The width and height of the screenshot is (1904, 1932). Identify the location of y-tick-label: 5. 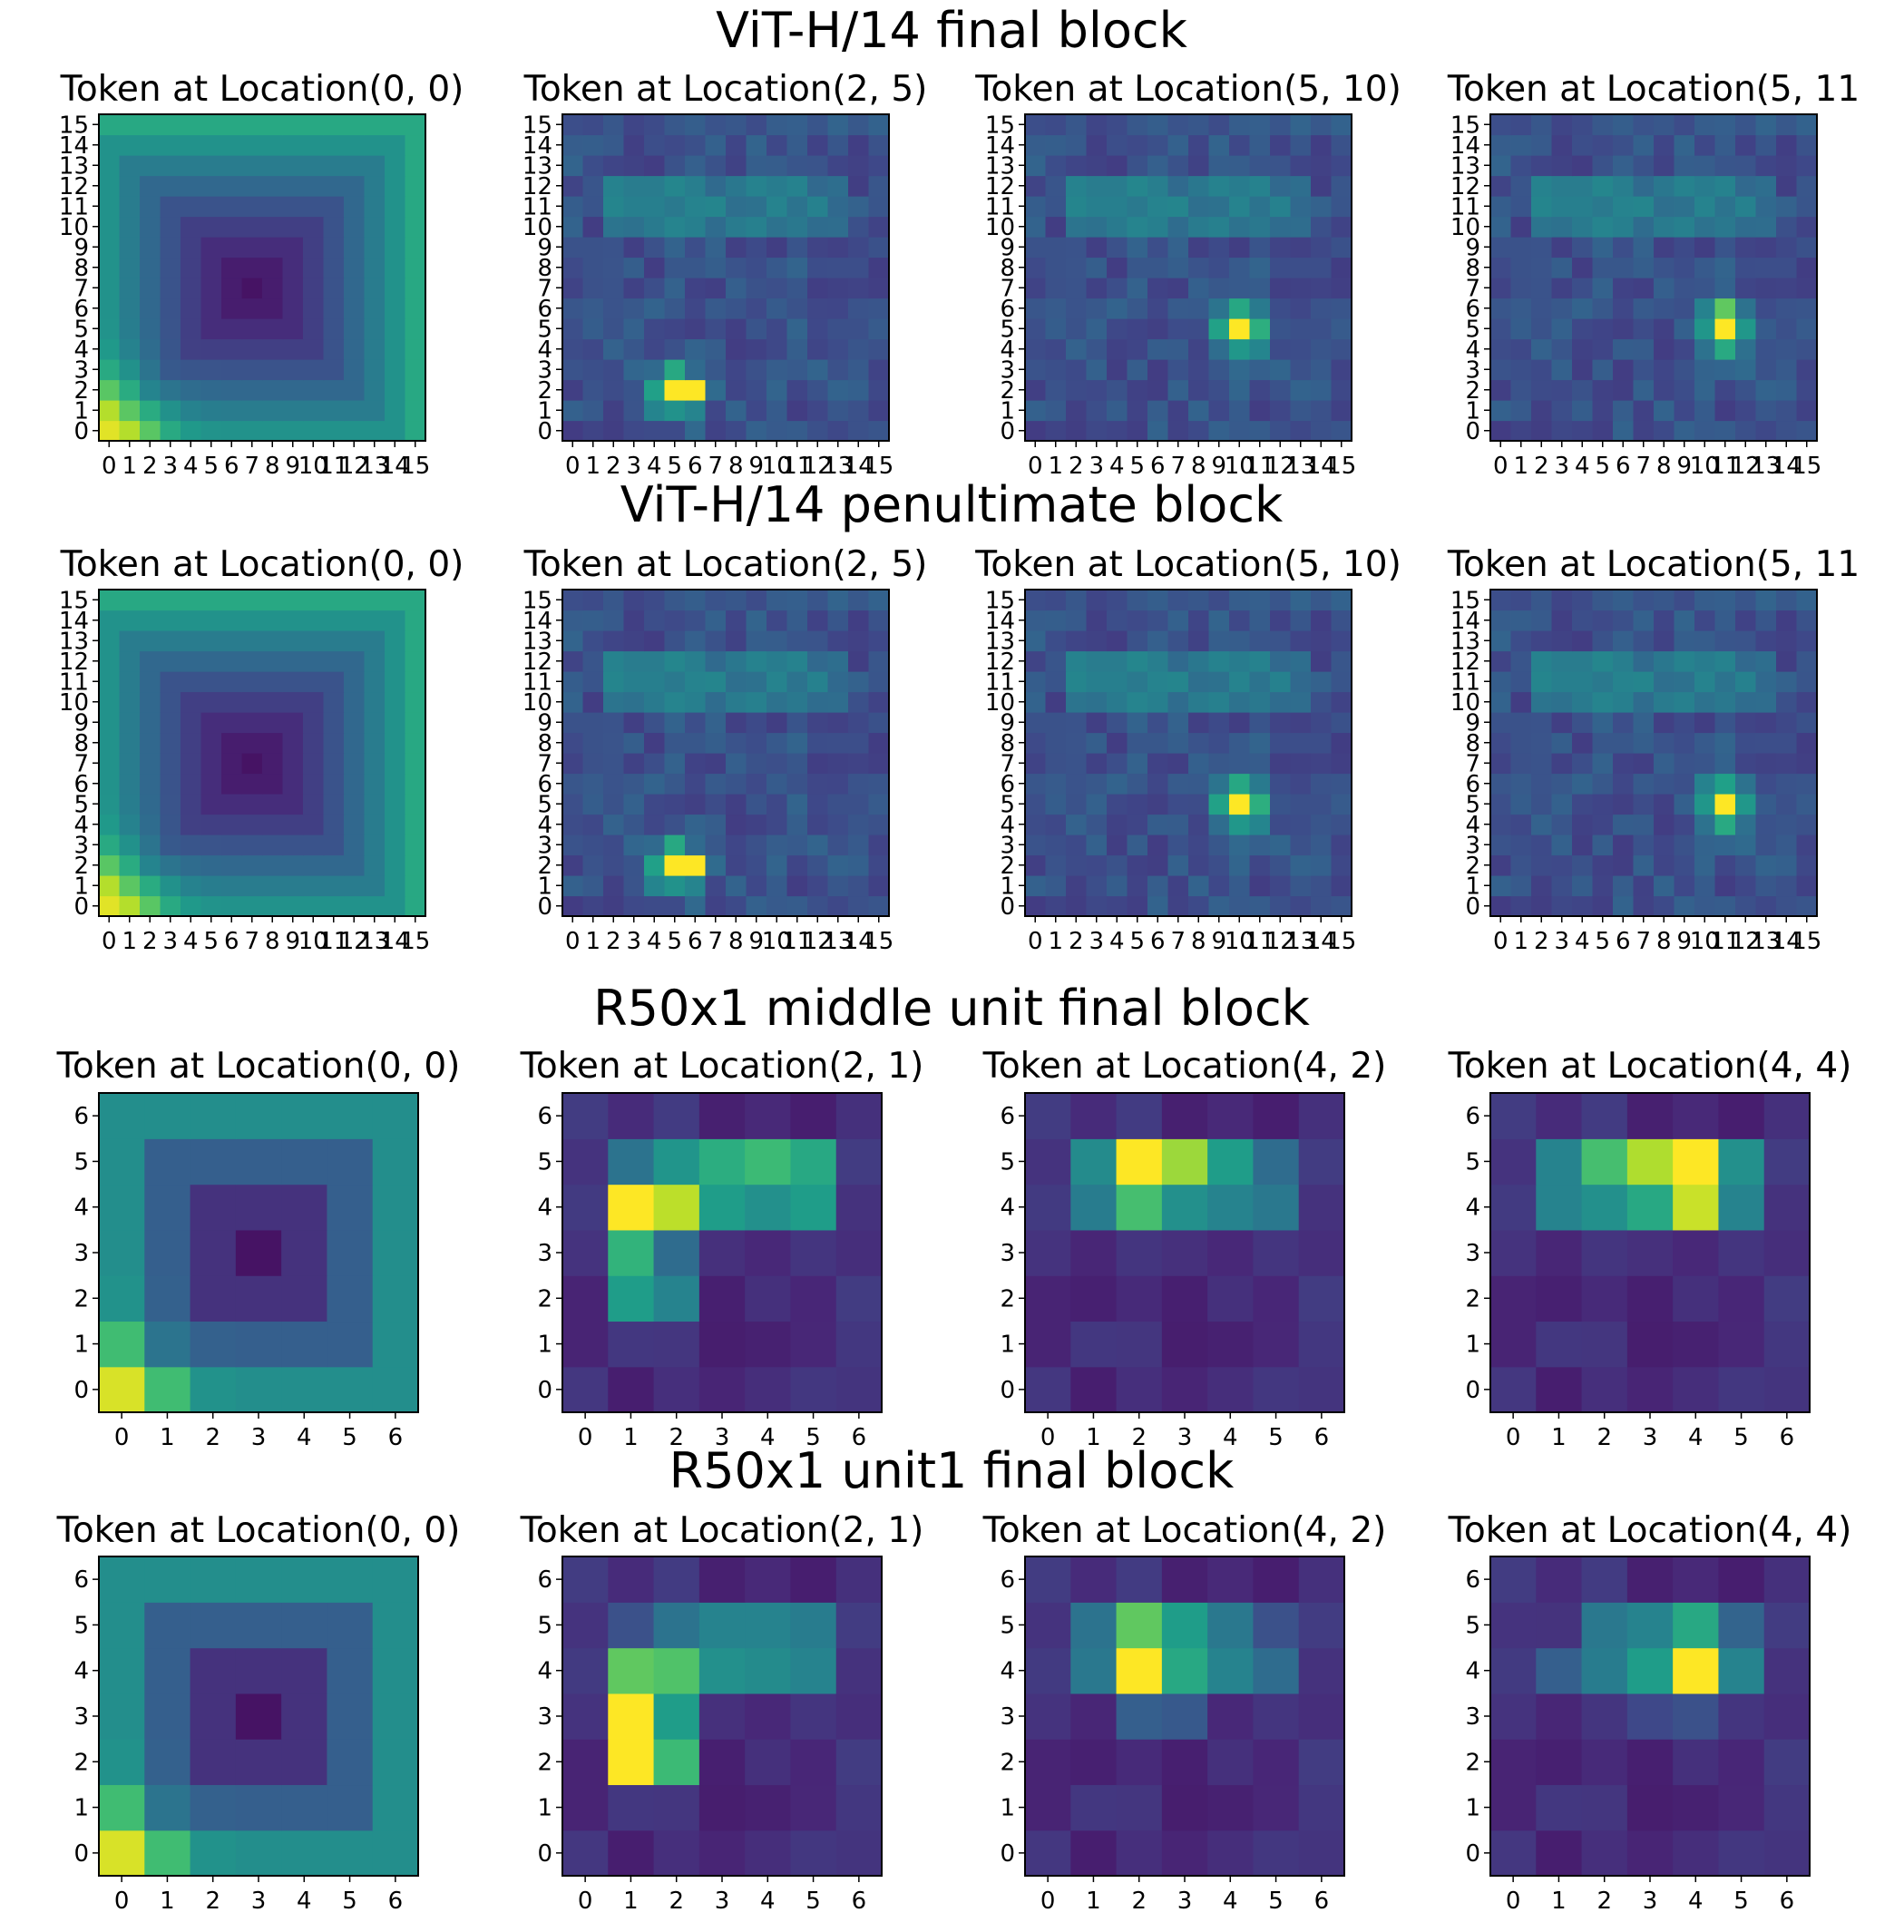
(81, 329).